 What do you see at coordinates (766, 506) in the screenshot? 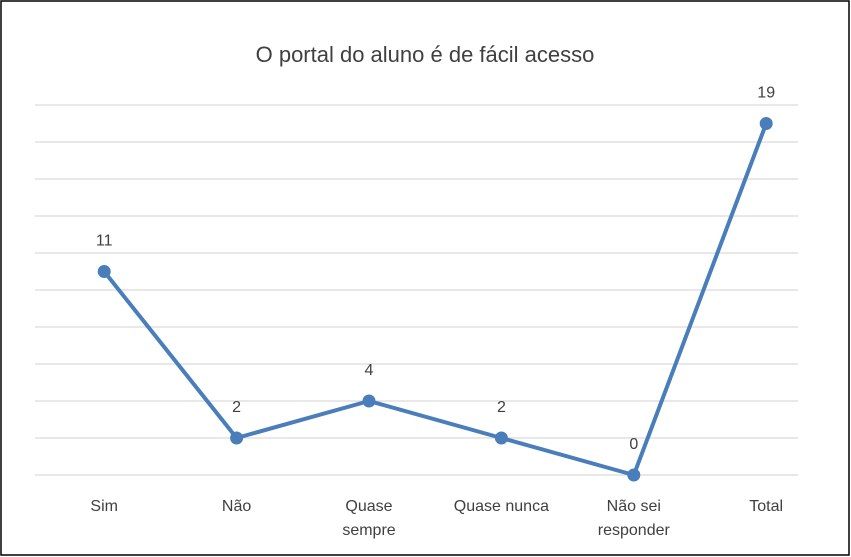
I see `x-tick-label: Total` at bounding box center [766, 506].